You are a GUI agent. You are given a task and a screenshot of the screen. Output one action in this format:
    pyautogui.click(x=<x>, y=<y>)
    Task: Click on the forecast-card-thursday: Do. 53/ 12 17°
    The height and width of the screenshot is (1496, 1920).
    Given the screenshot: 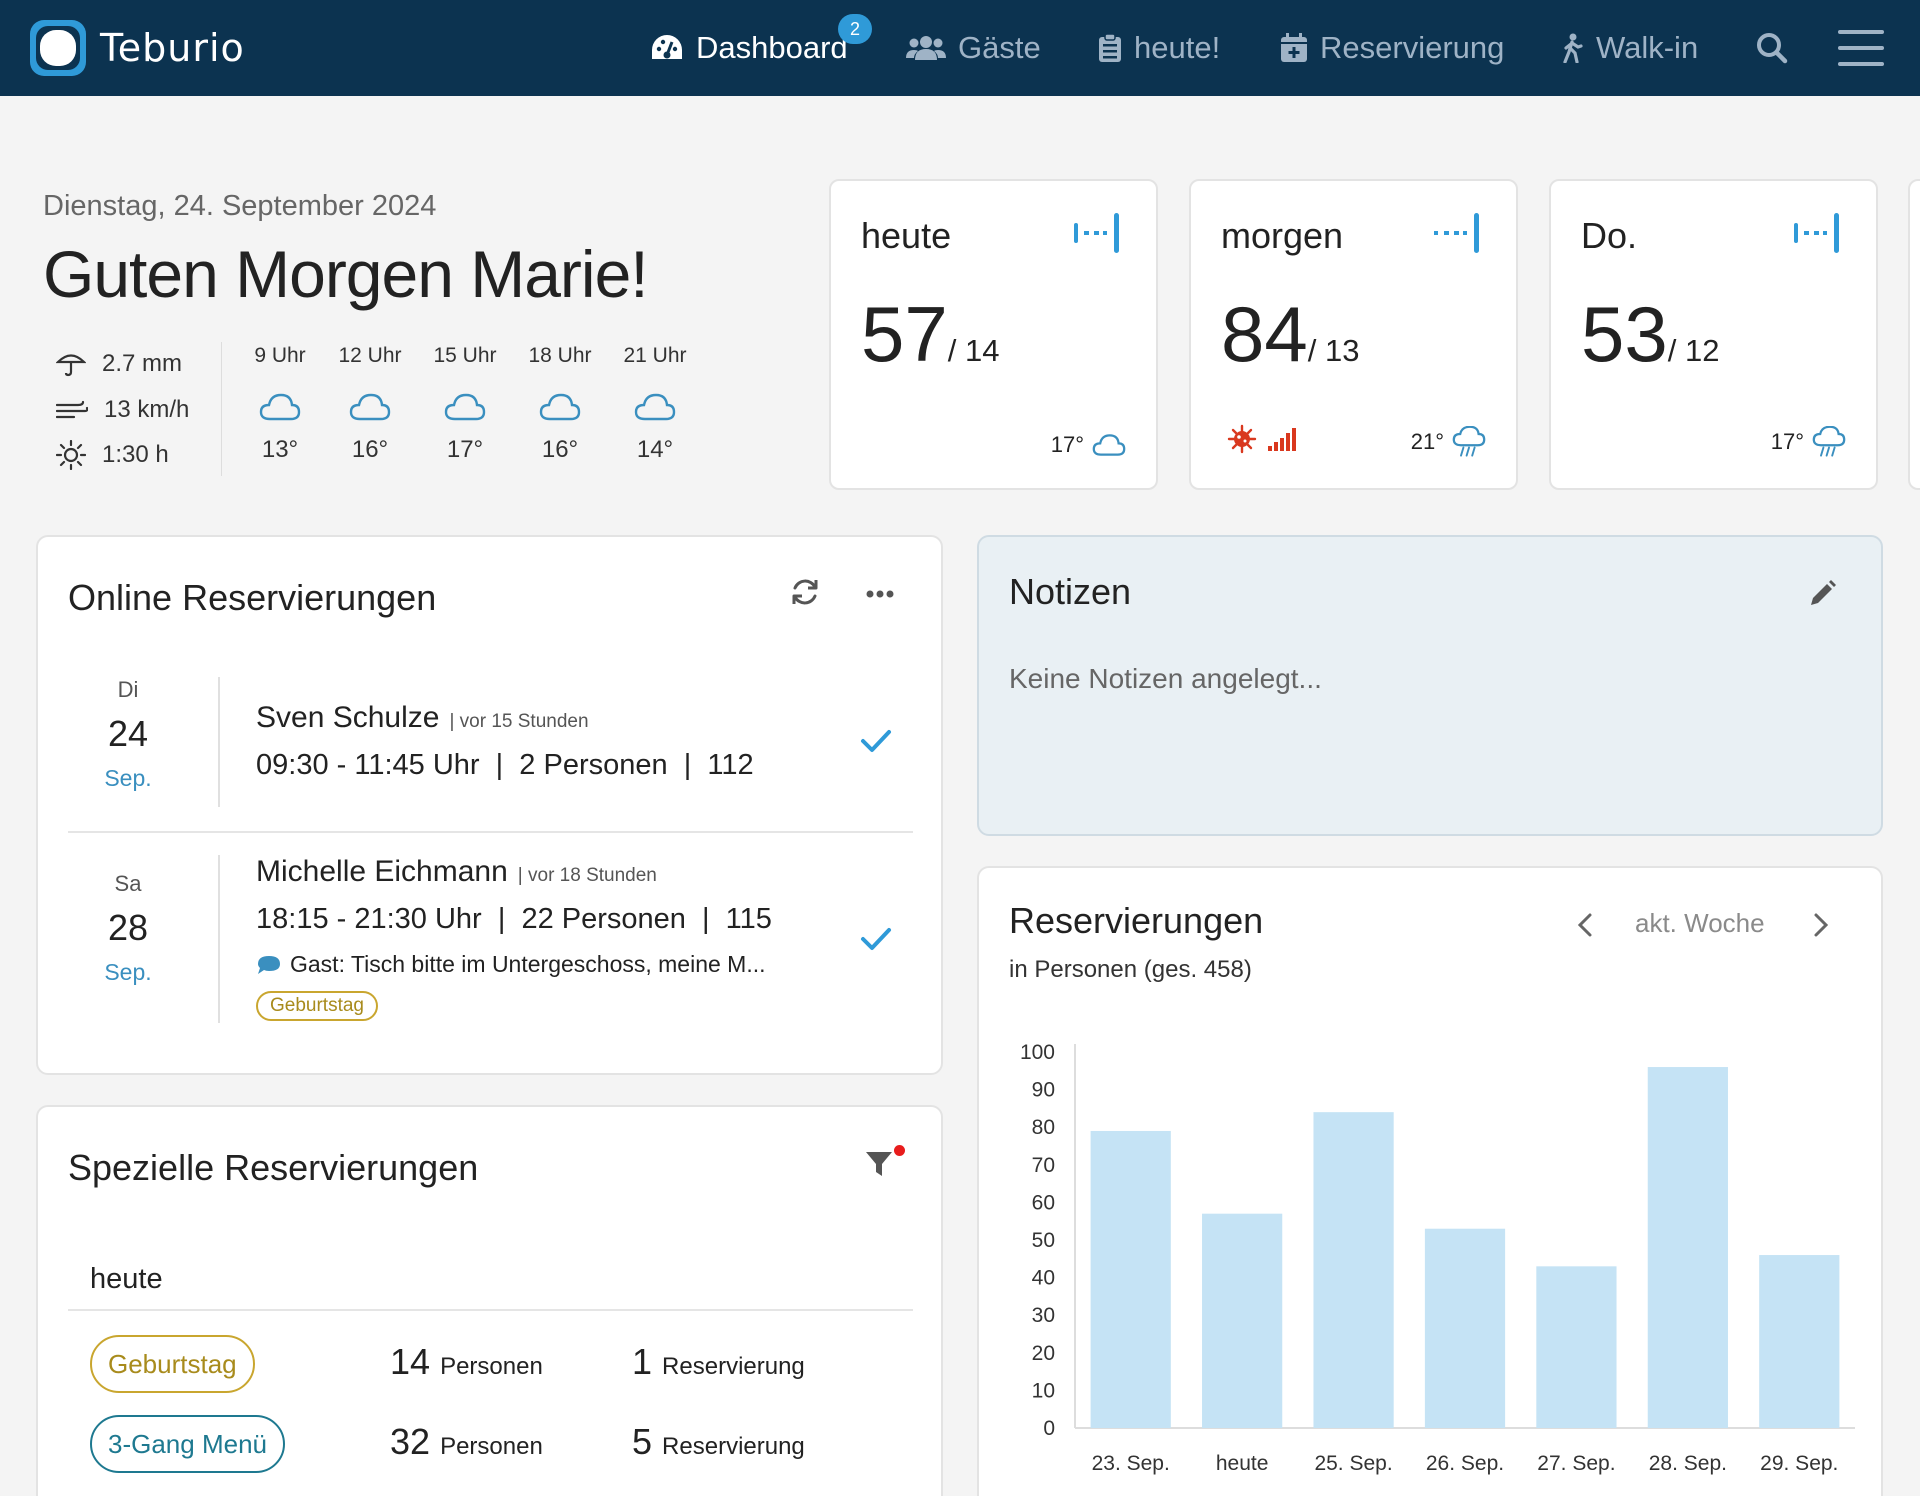 What is the action you would take?
    pyautogui.click(x=1713, y=334)
    